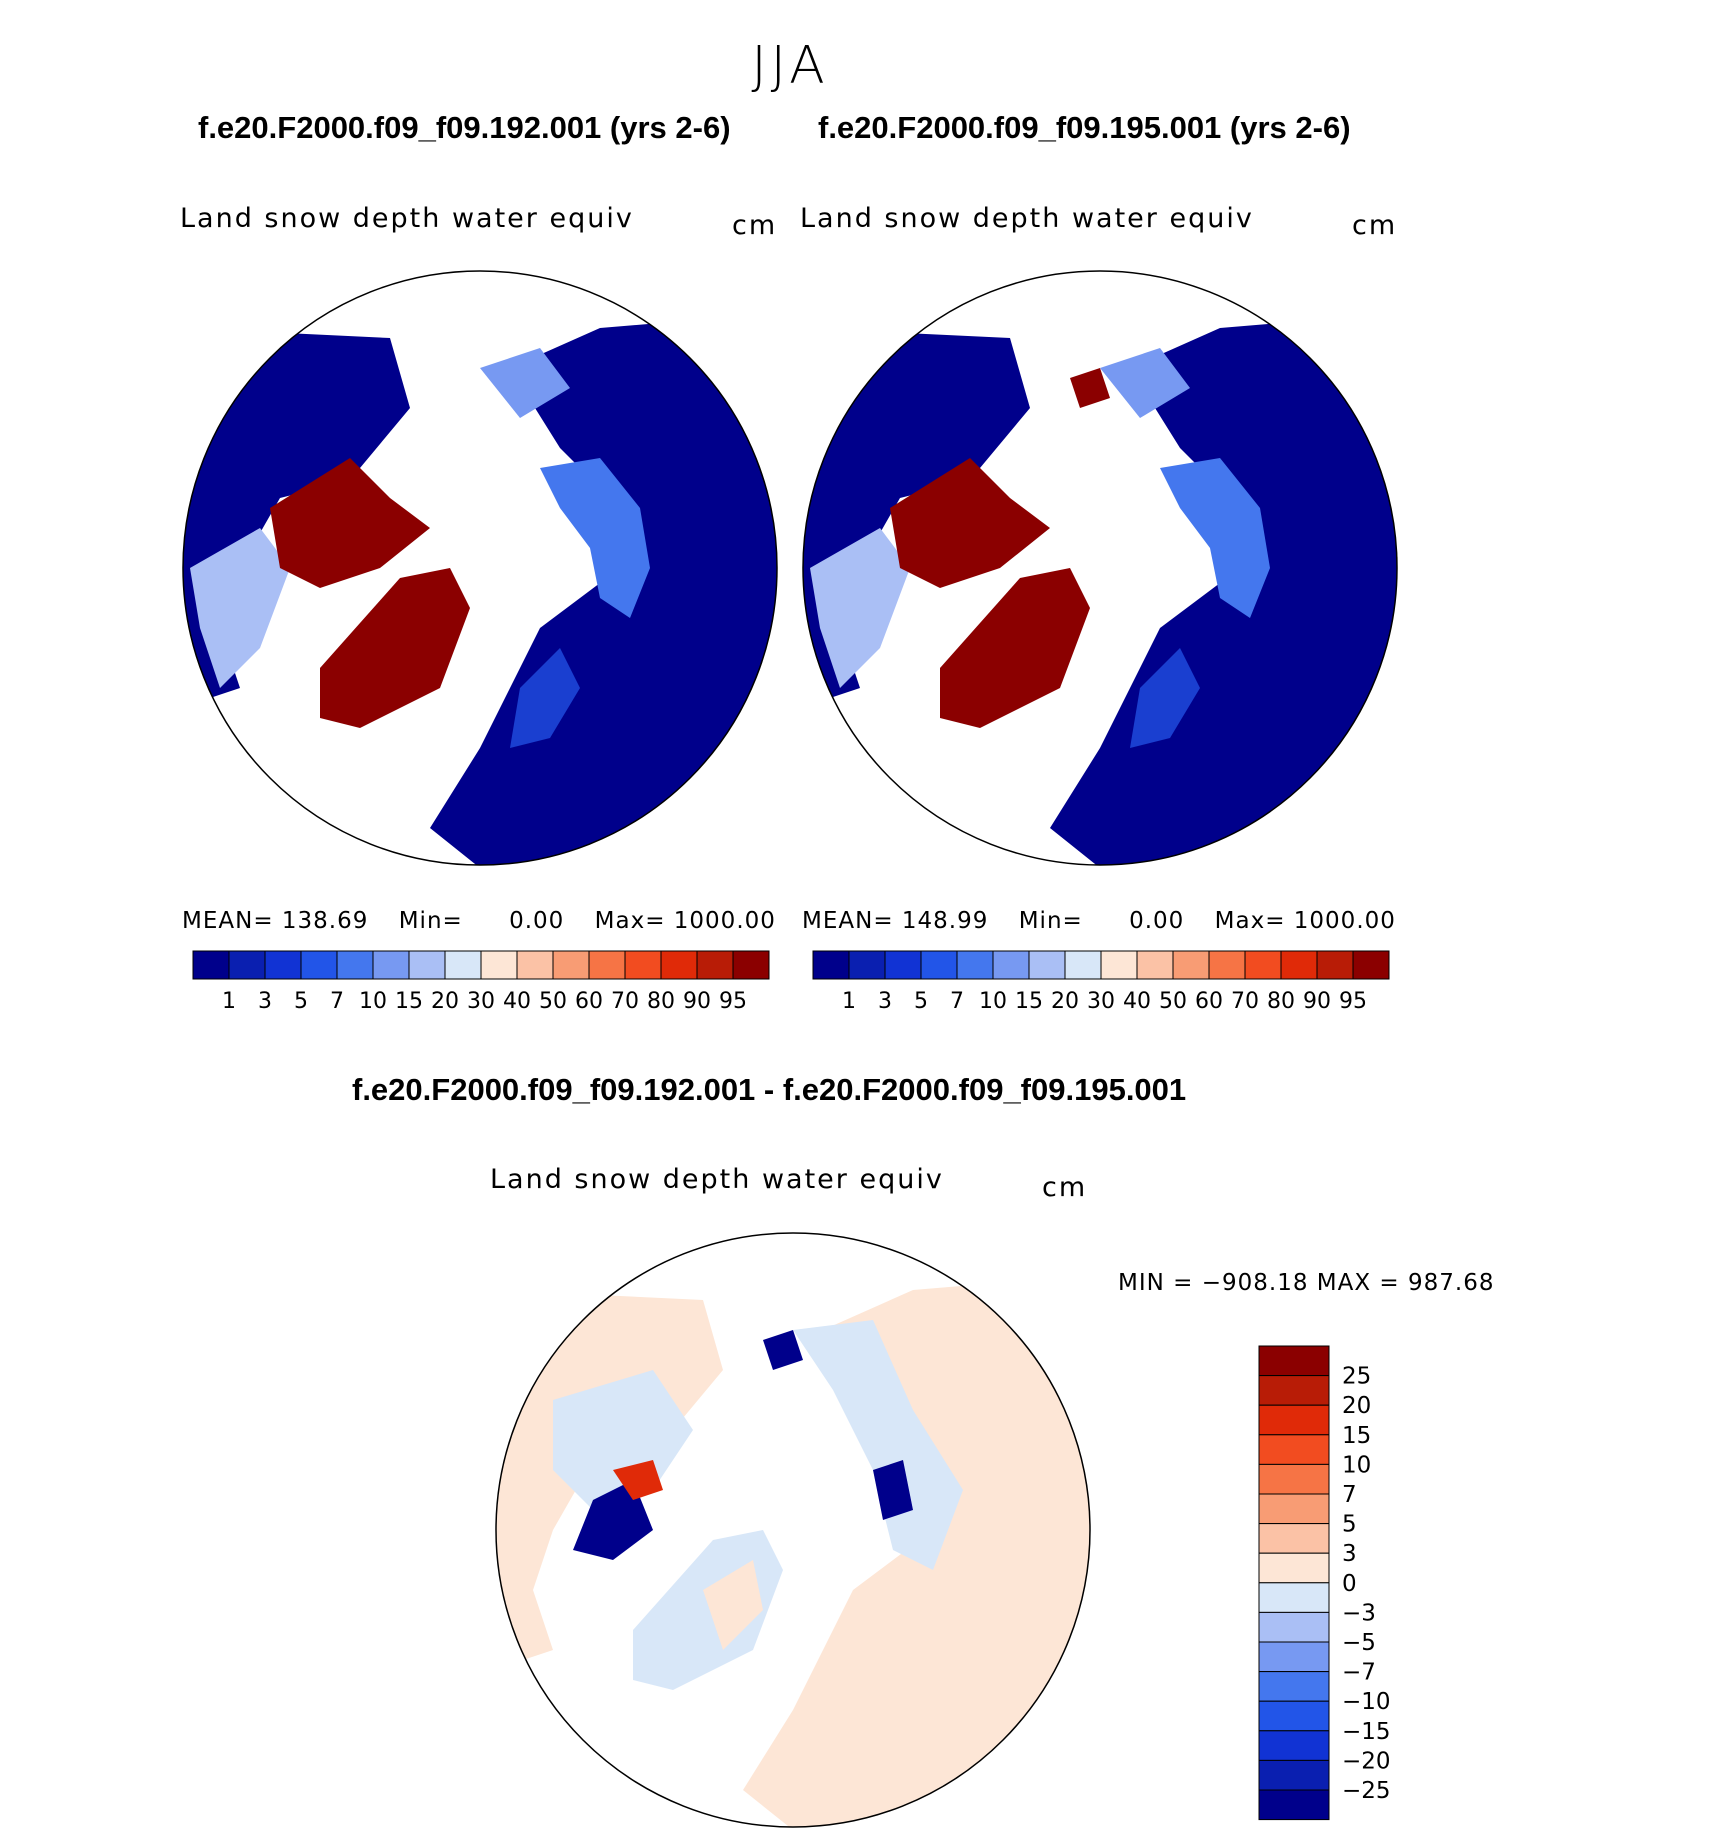 This screenshot has height=1839, width=1710. Describe the element at coordinates (229, 1001) in the screenshot. I see `panel-1-colorbar-tick-label: 1` at that location.